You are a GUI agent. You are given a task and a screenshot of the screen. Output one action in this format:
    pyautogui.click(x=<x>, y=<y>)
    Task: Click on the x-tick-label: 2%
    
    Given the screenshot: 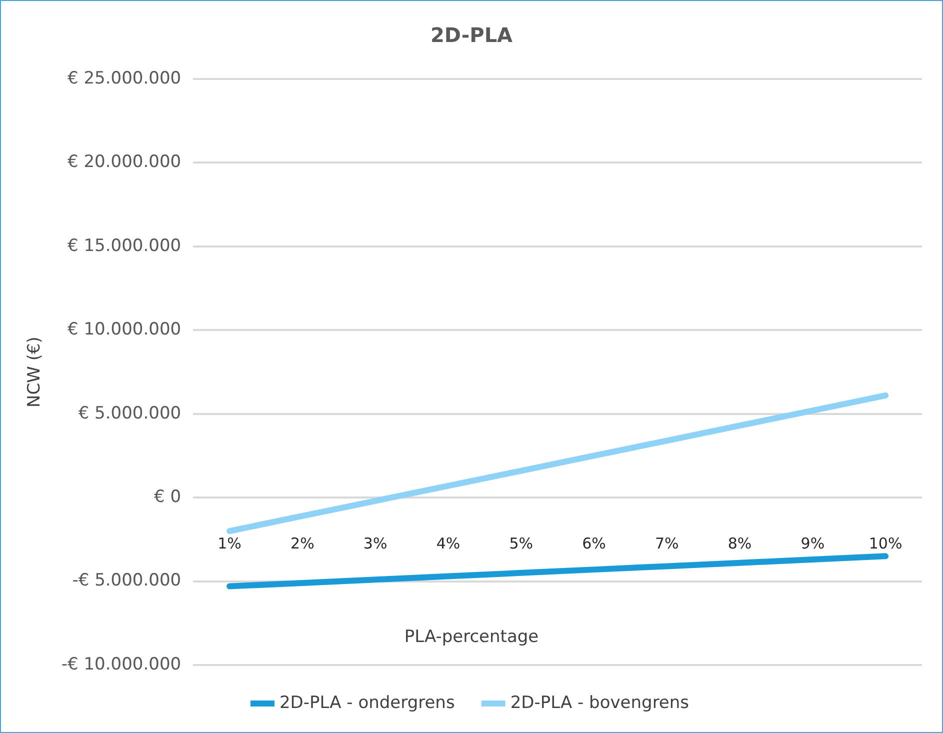 What is the action you would take?
    pyautogui.click(x=302, y=543)
    